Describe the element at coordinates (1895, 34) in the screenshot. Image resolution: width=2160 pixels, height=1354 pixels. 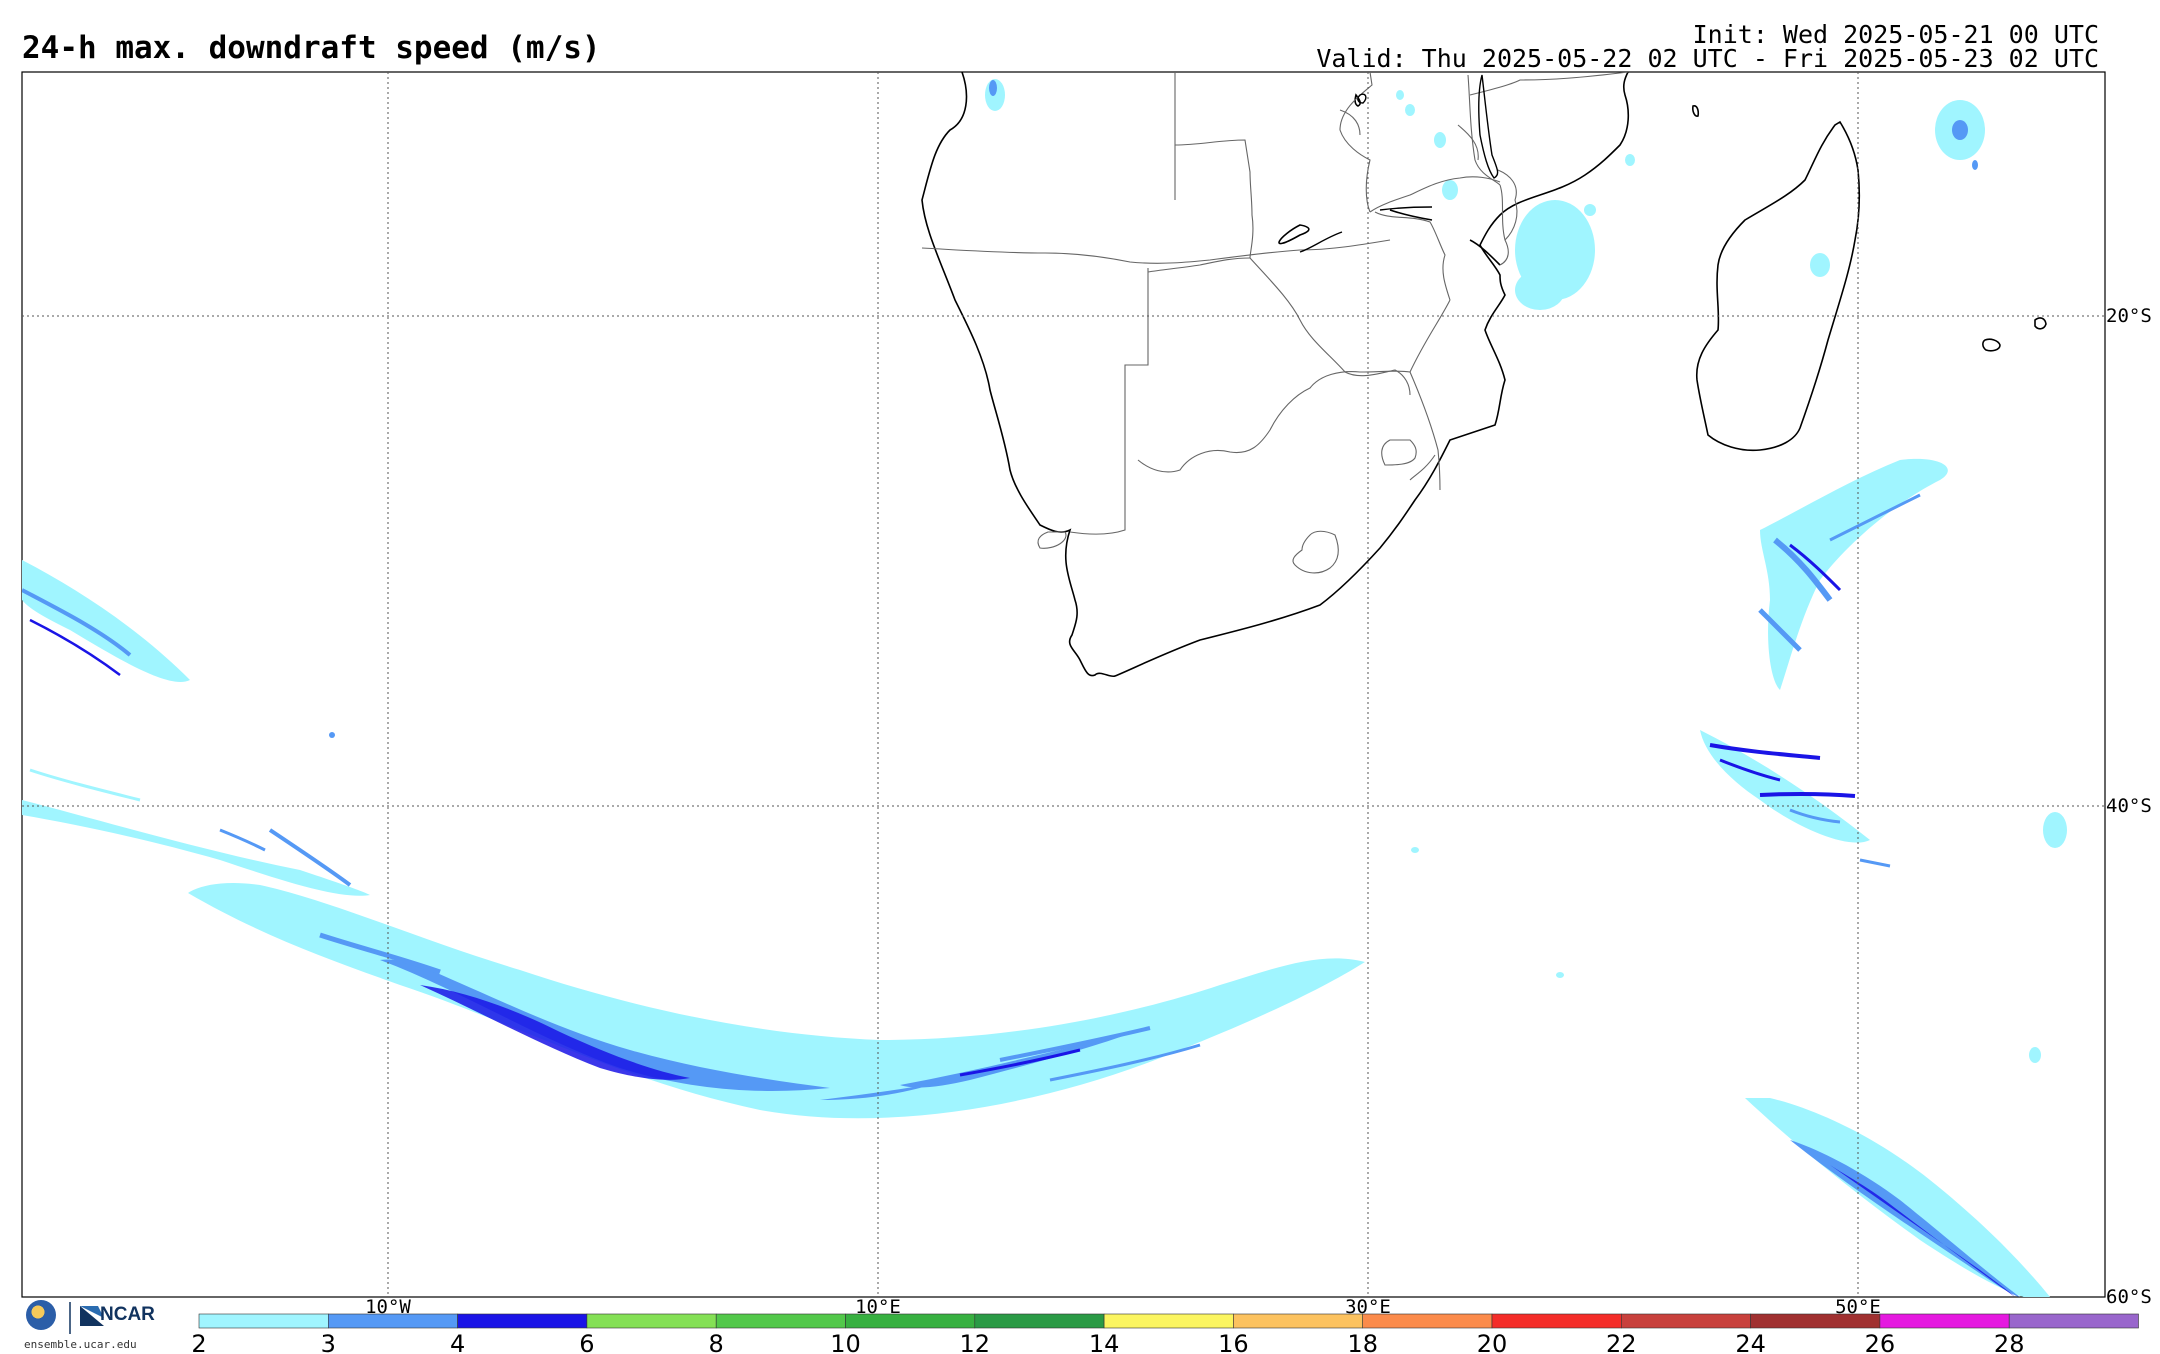
I see `init-time: Init: Wed 2025-05-21 00 UTC` at that location.